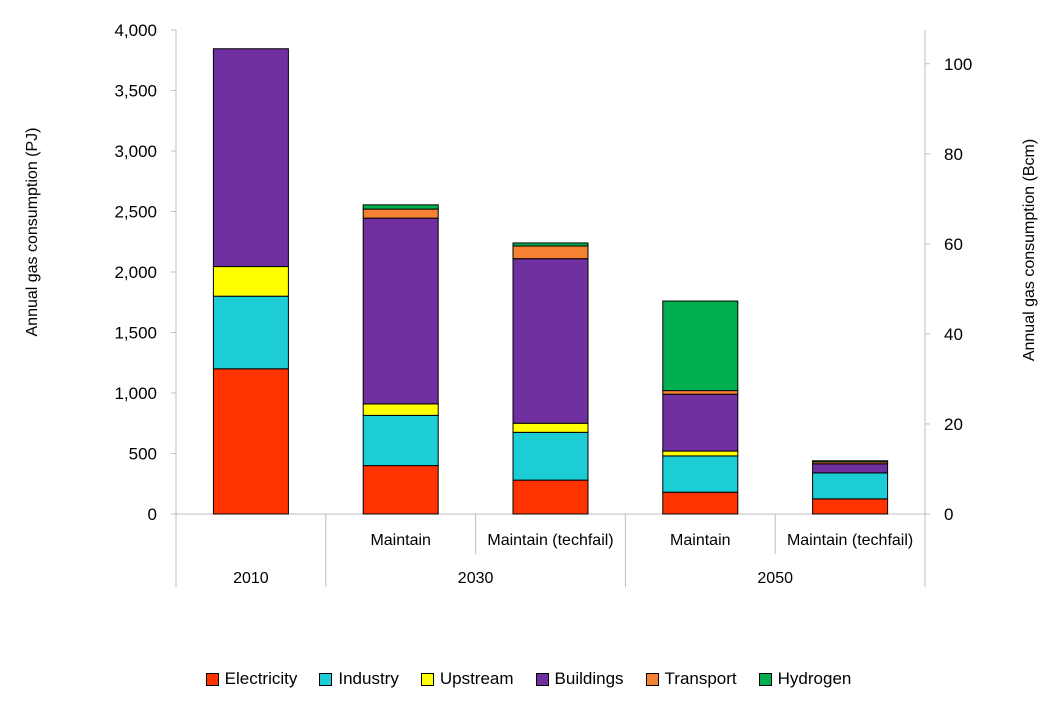 The image size is (1057, 705). I want to click on legend-label: Electricity, so click(261, 678).